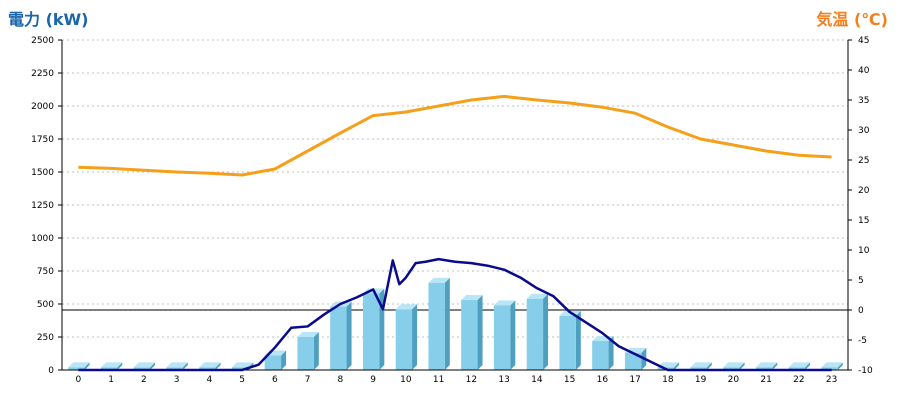  I want to click on right-tick-label: 45, so click(863, 41).